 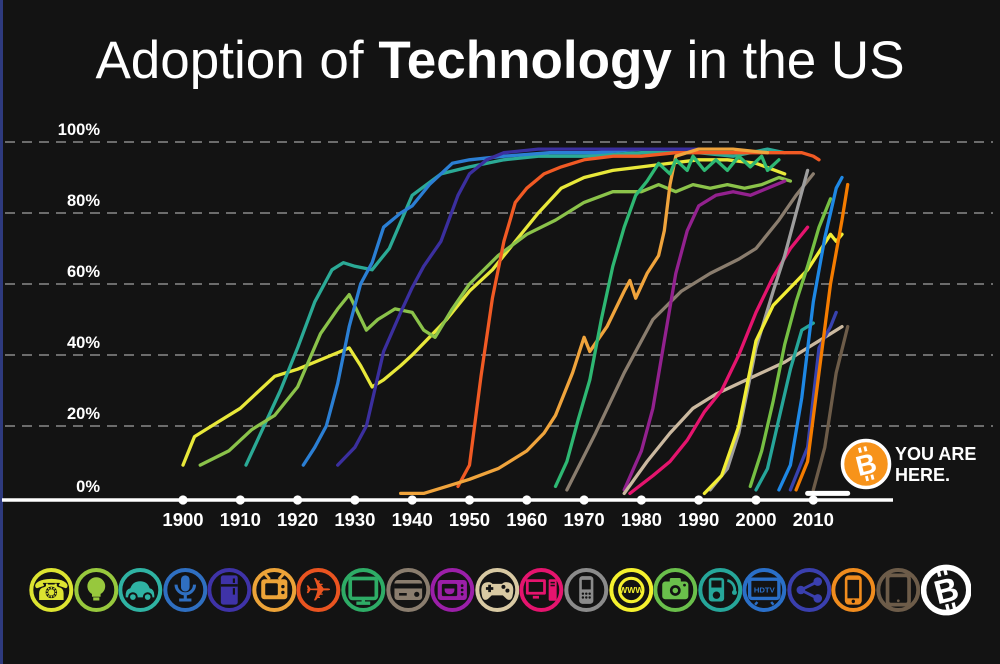 I want to click on y-tick-label-80: 80%, so click(x=83, y=201).